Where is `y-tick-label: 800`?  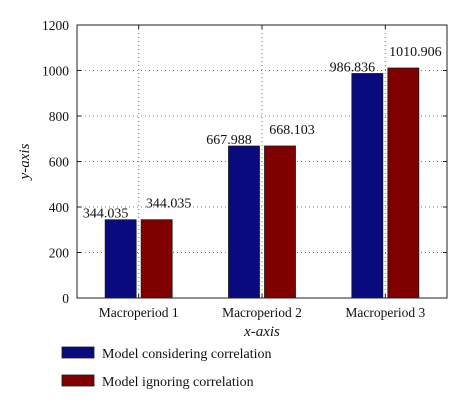
y-tick-label: 800 is located at coordinates (59, 116).